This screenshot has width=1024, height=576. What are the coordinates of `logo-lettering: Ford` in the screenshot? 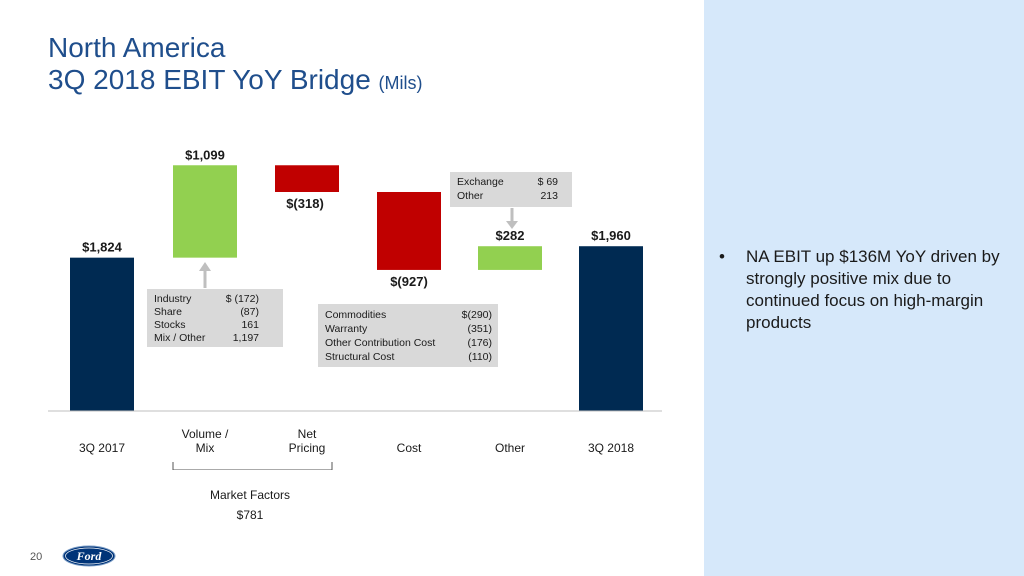 It's located at (89, 556).